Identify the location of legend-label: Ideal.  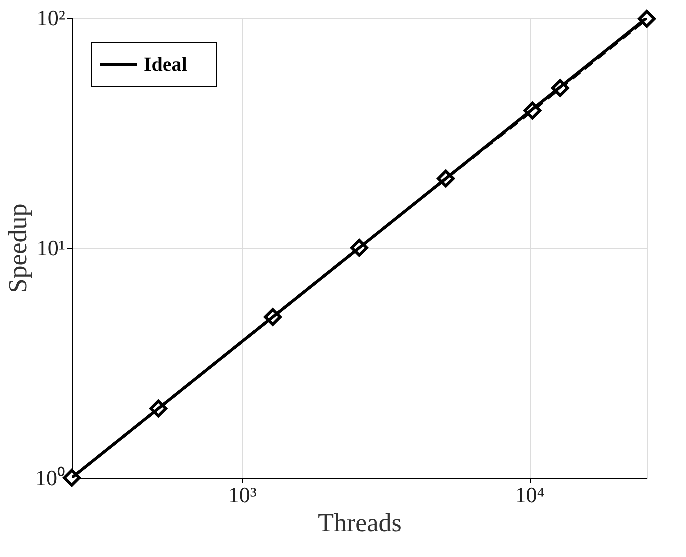
(166, 65).